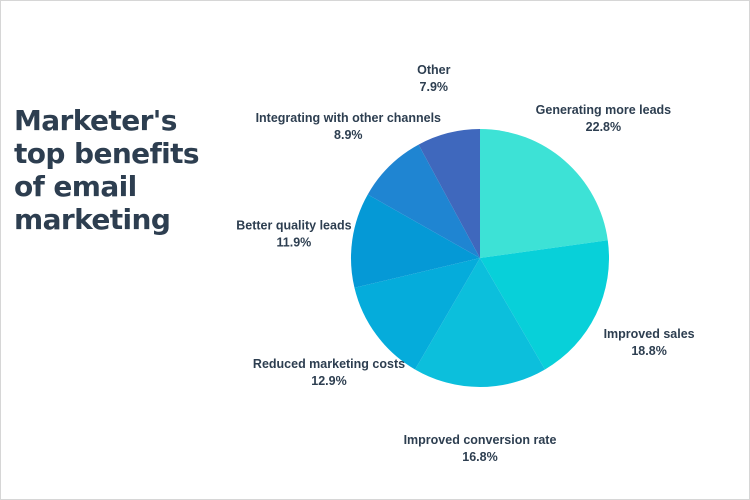 Image resolution: width=750 pixels, height=500 pixels. What do you see at coordinates (95, 120) in the screenshot?
I see `chart-title-line-1: Marketer's` at bounding box center [95, 120].